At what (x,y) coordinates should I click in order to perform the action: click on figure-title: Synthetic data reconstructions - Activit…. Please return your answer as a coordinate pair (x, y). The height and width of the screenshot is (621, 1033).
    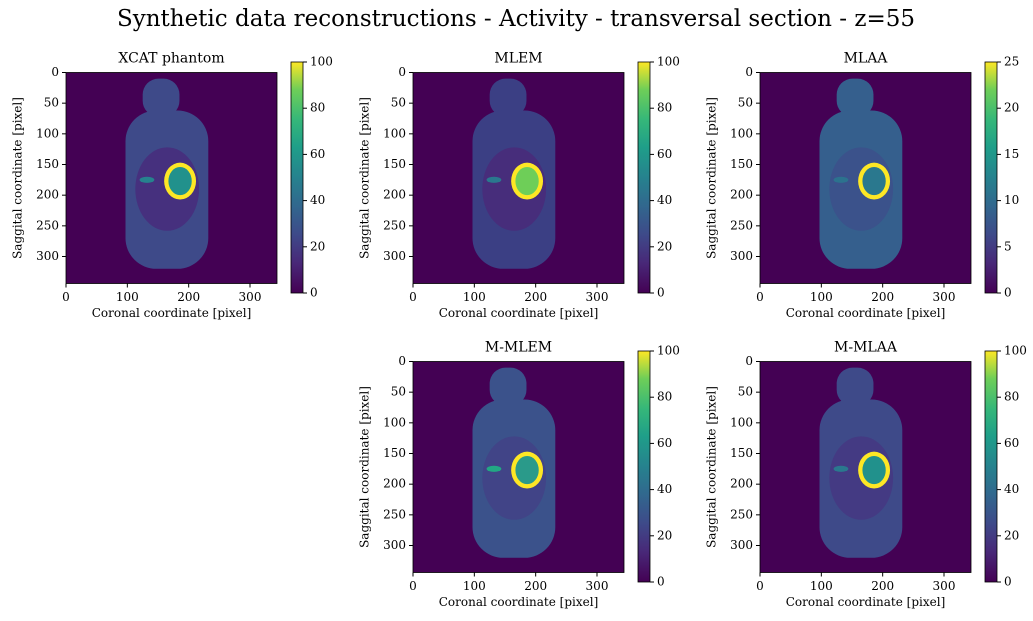
    Looking at the image, I should click on (516, 19).